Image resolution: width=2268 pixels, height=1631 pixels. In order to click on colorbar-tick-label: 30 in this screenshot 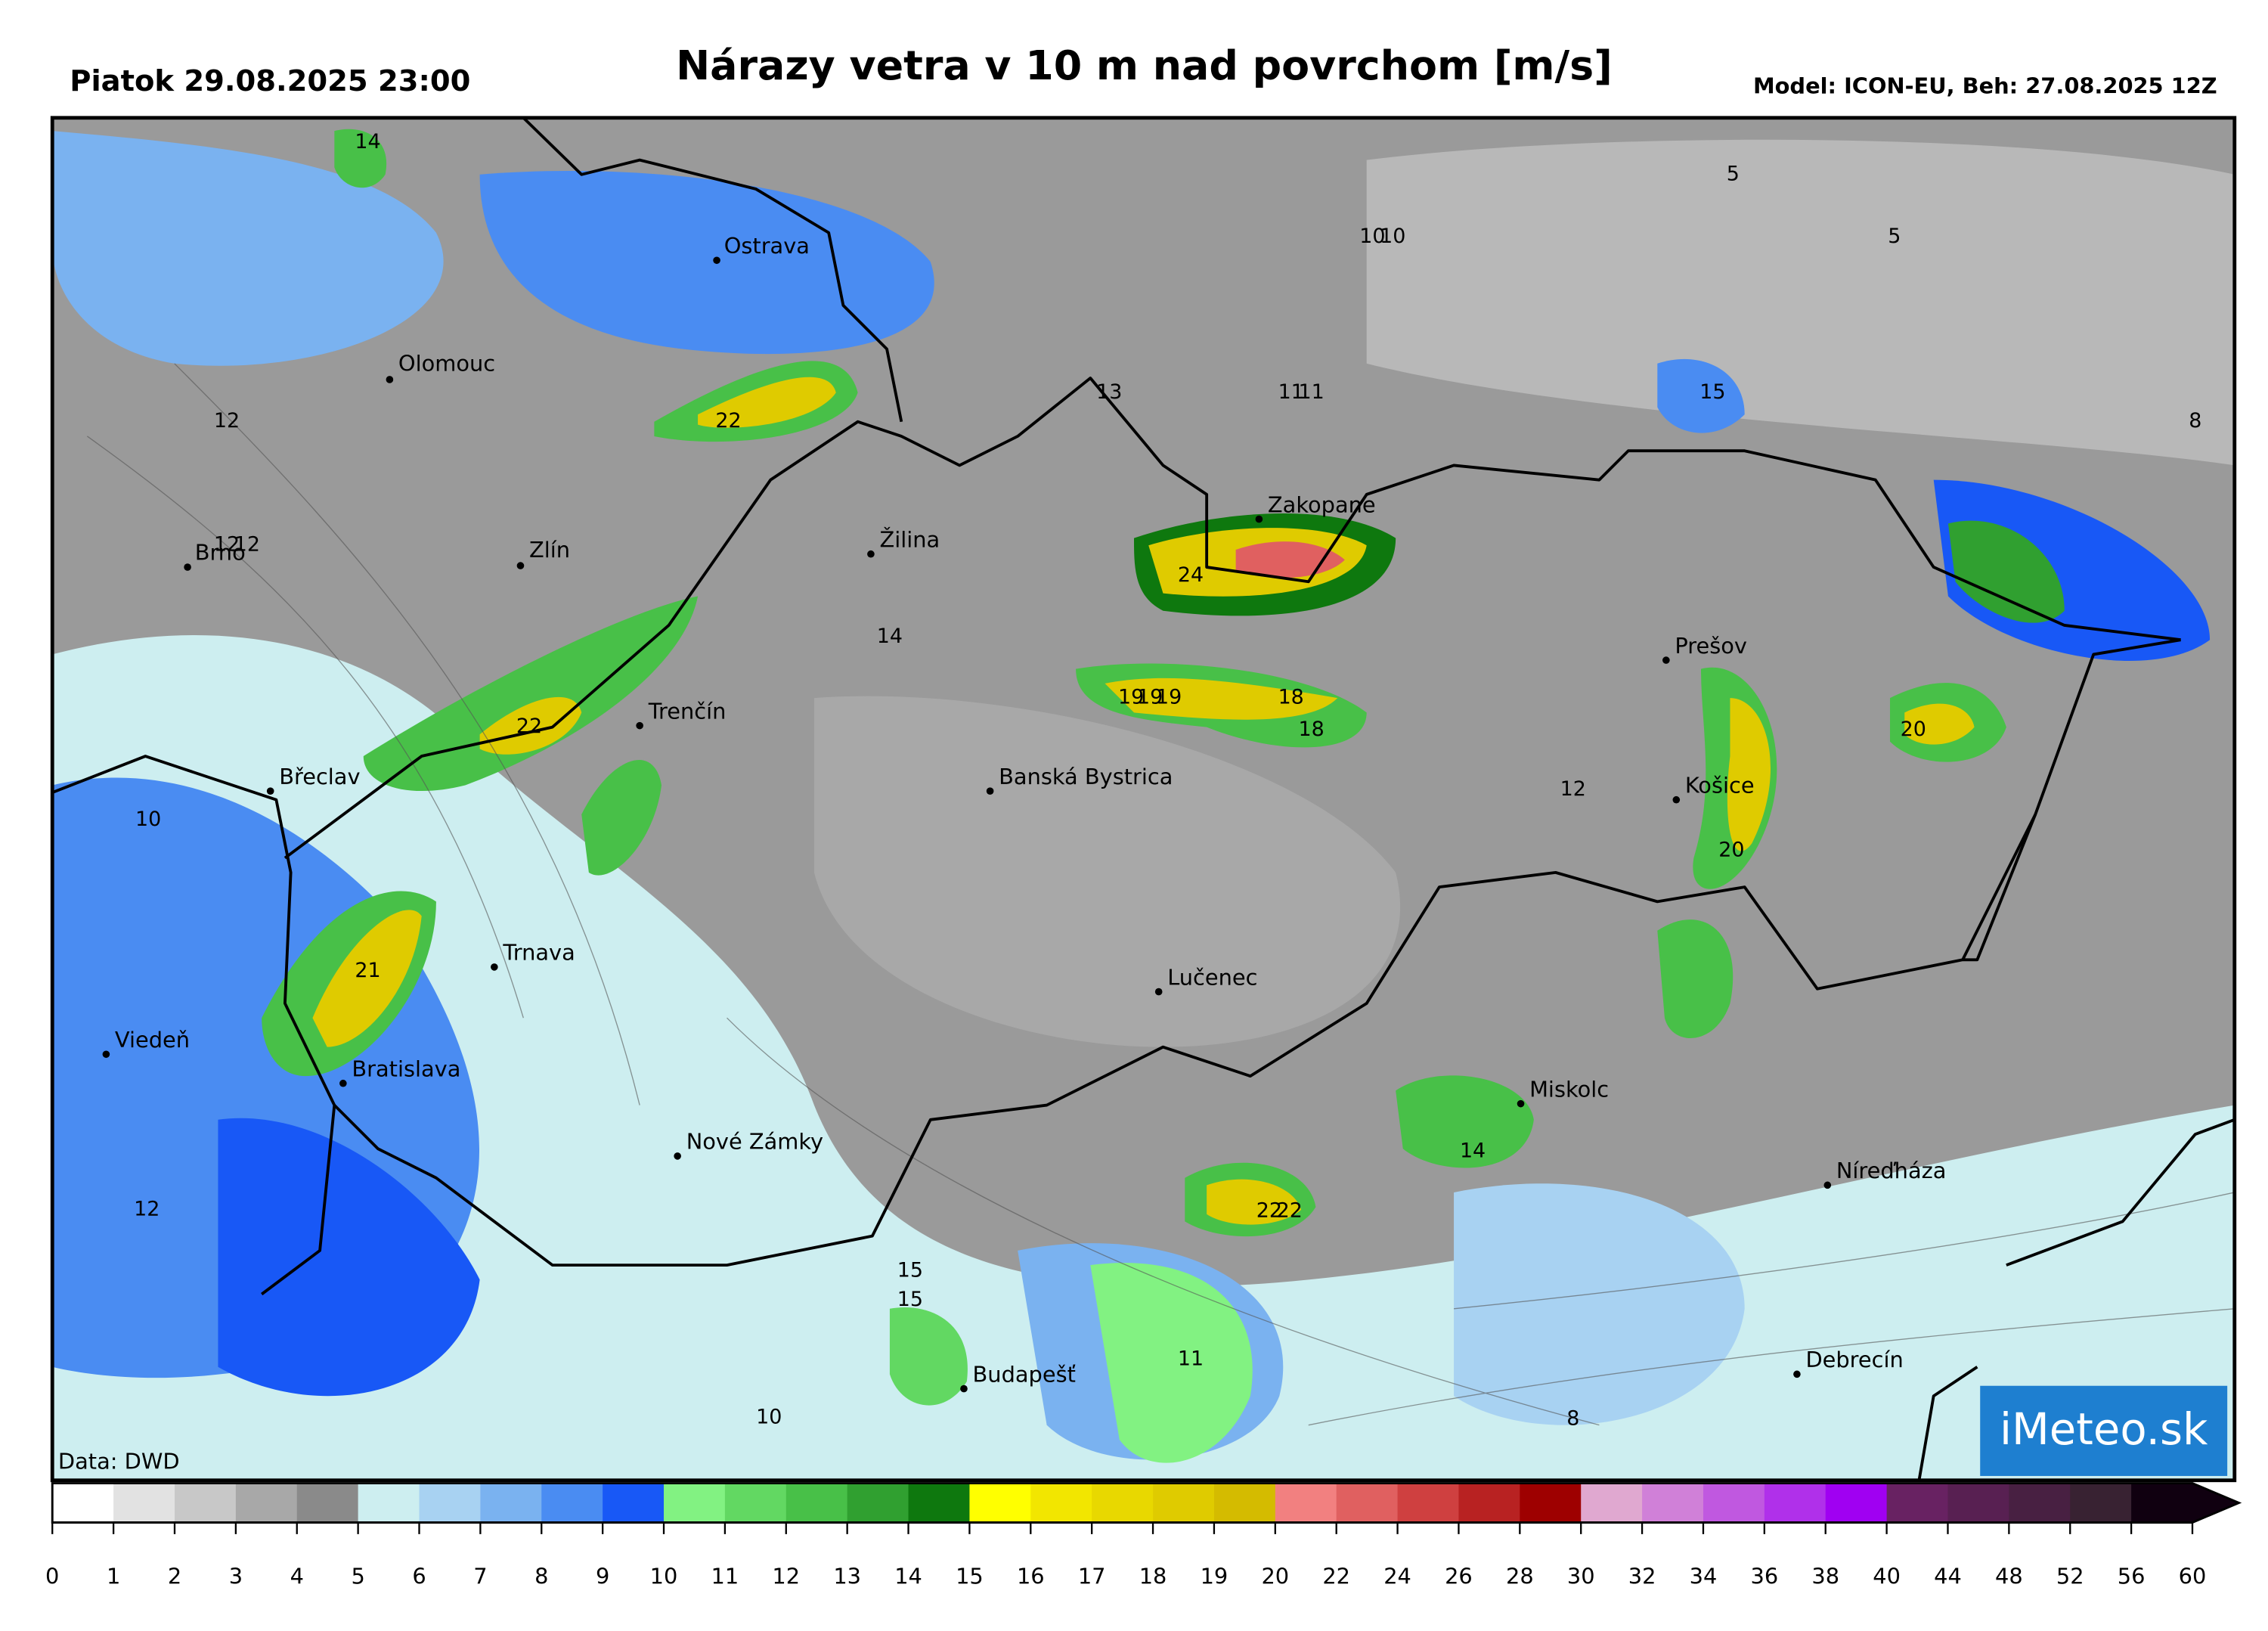, I will do `click(1581, 1576)`.